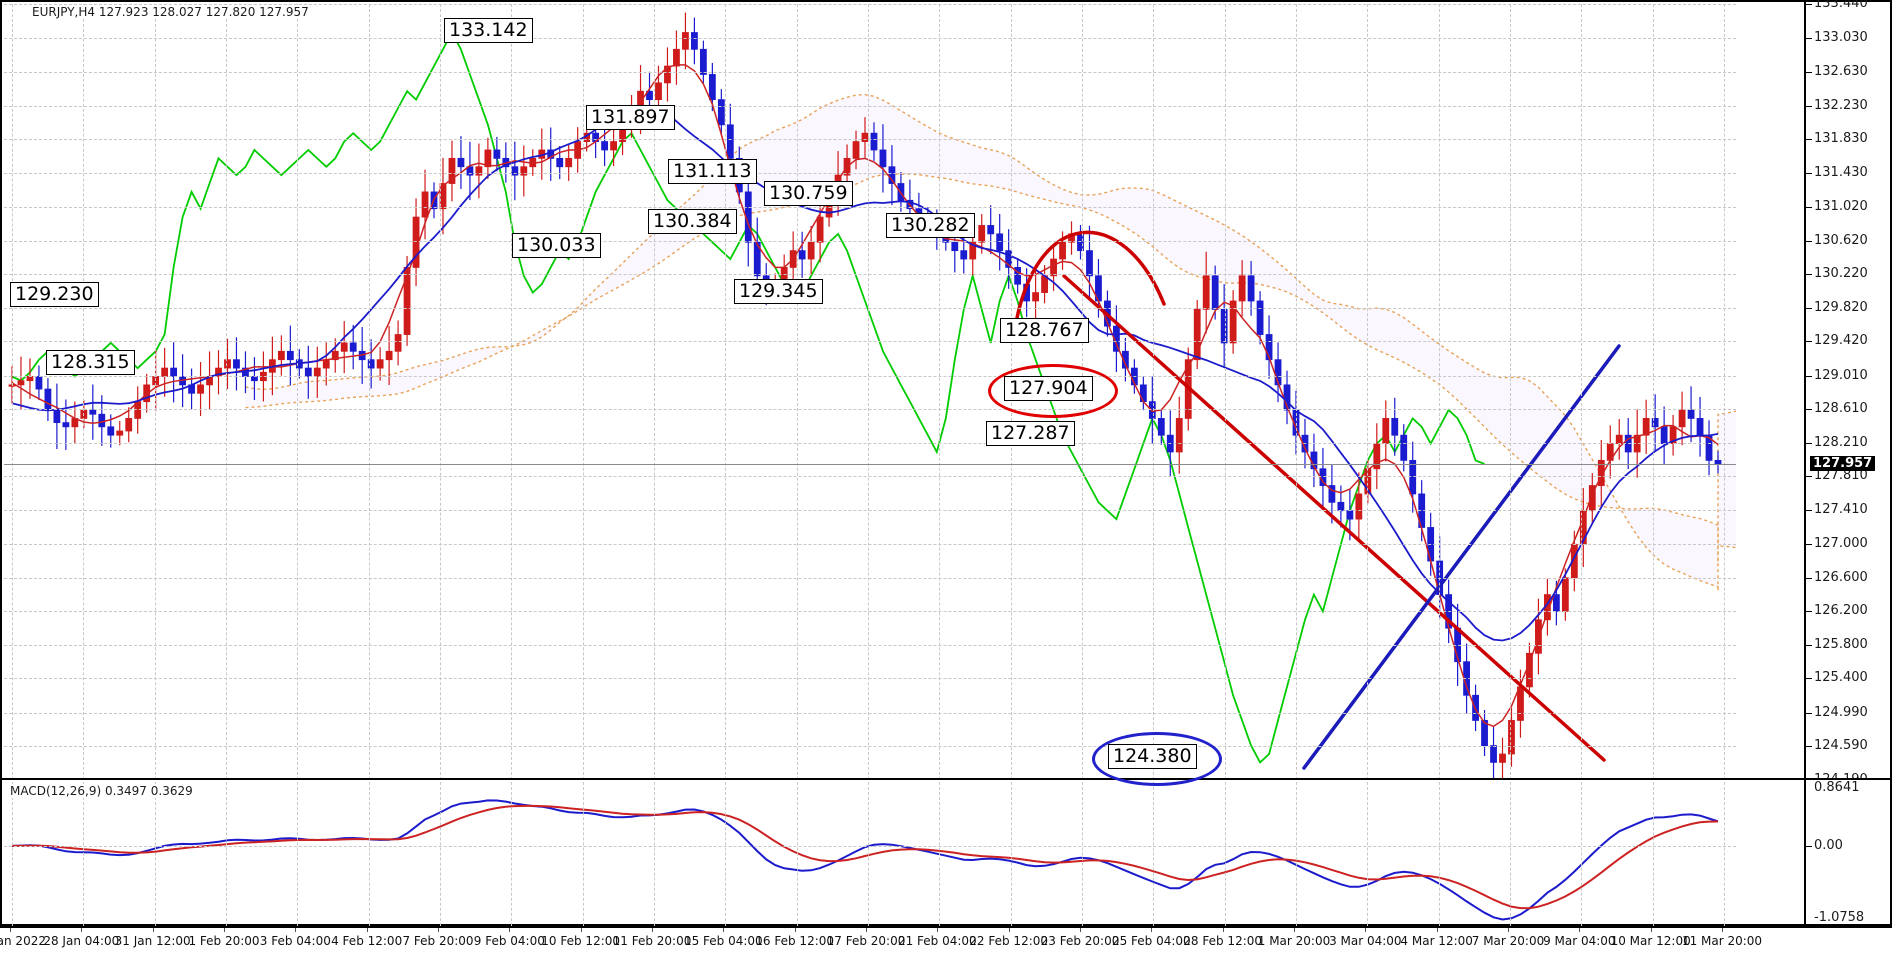 The height and width of the screenshot is (956, 1892). Describe the element at coordinates (692, 221) in the screenshot. I see `annot-130-384: 130.384` at that location.